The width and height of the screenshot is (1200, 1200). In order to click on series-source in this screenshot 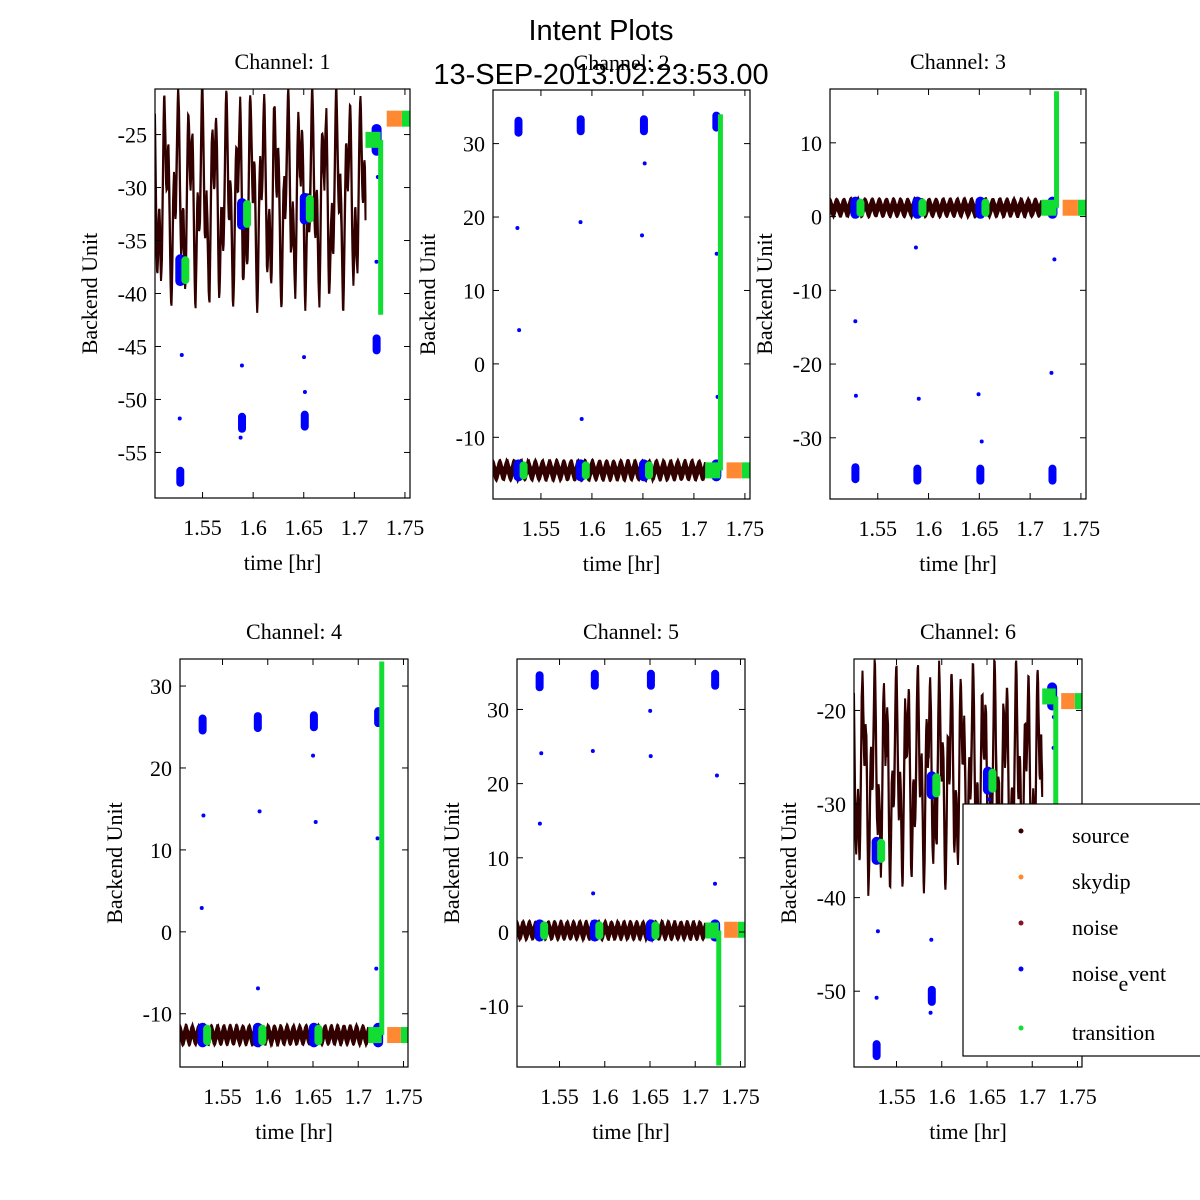, I will do `click(261, 201)`.